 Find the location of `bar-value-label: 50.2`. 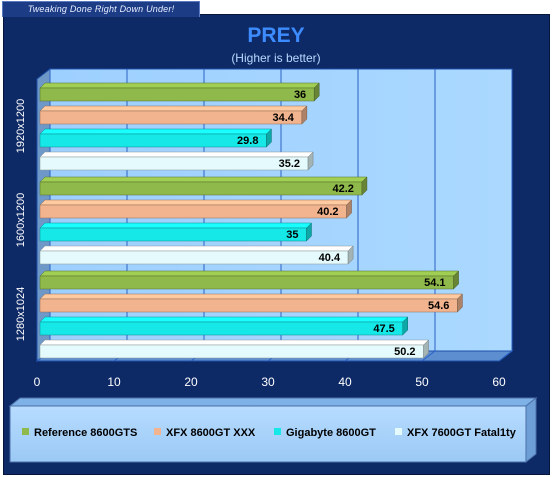

bar-value-label: 50.2 is located at coordinates (404, 352).